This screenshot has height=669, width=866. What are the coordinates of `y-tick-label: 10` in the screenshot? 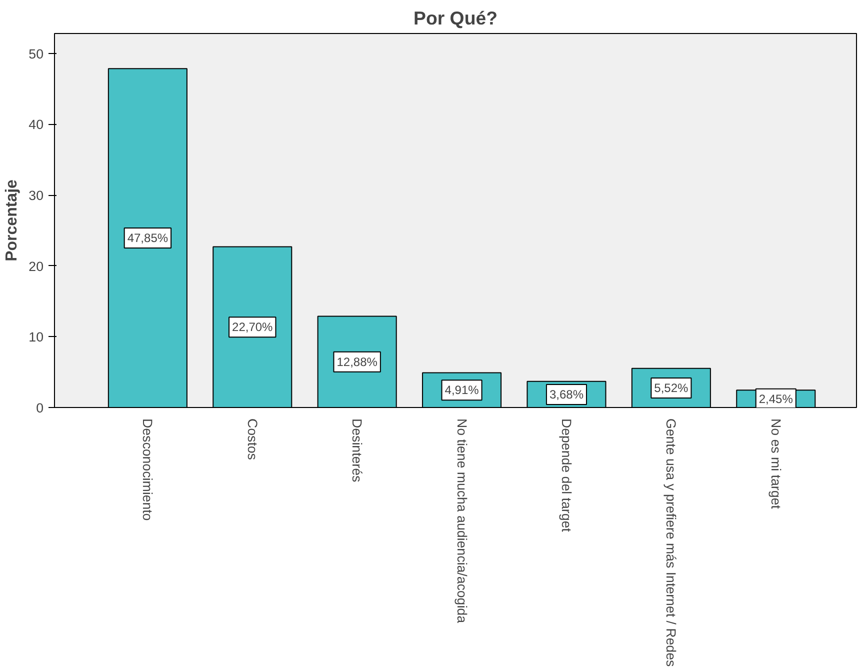 It's located at (36, 337).